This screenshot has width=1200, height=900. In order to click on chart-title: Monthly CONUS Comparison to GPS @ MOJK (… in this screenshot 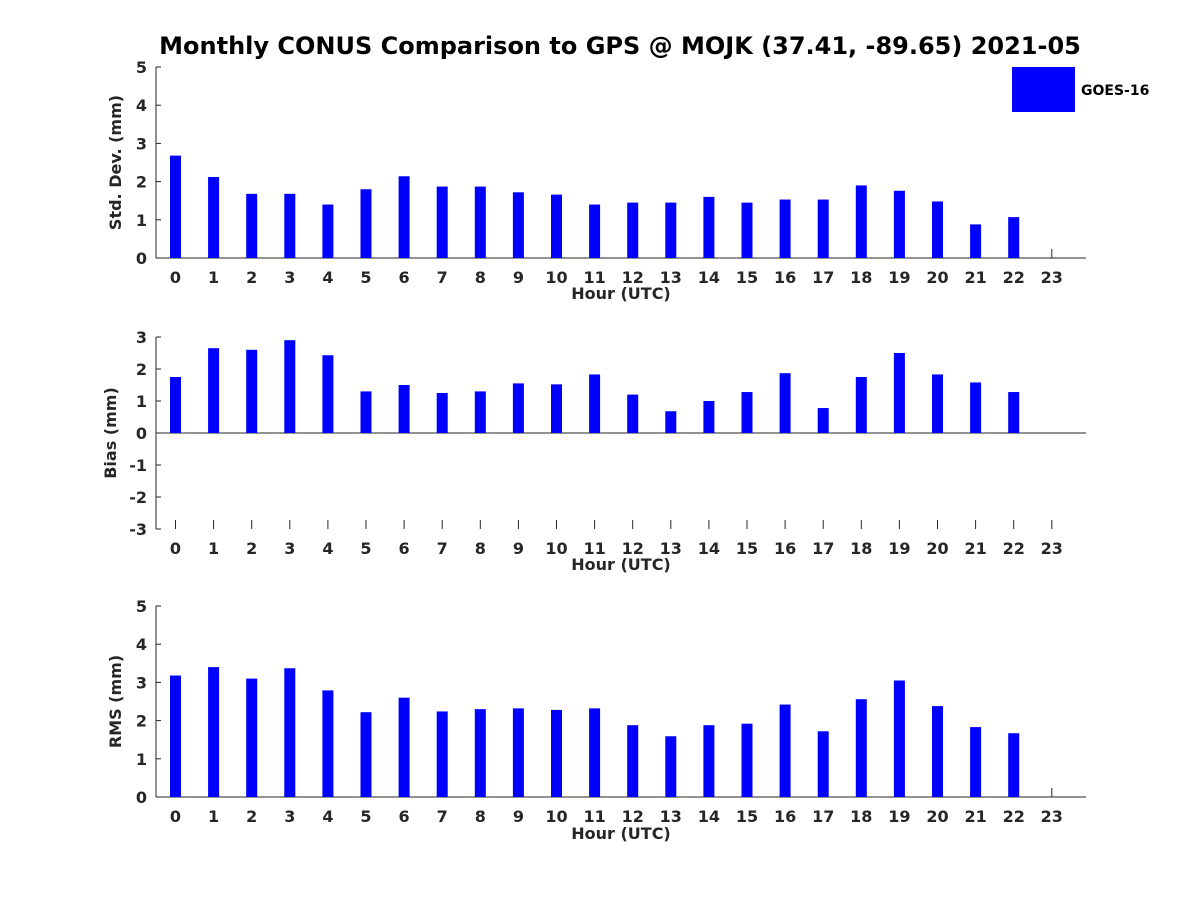, I will do `click(620, 46)`.